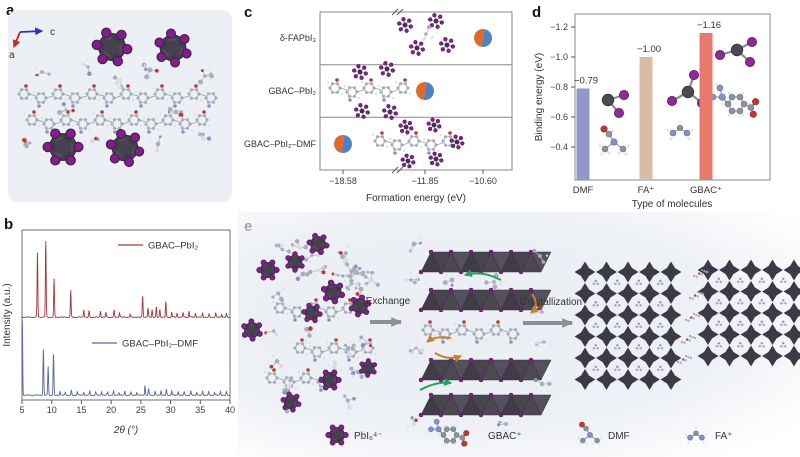  I want to click on legend-entry-gbac-pbi2-dmf: GBAC–PbI₂–DMF, so click(160, 344).